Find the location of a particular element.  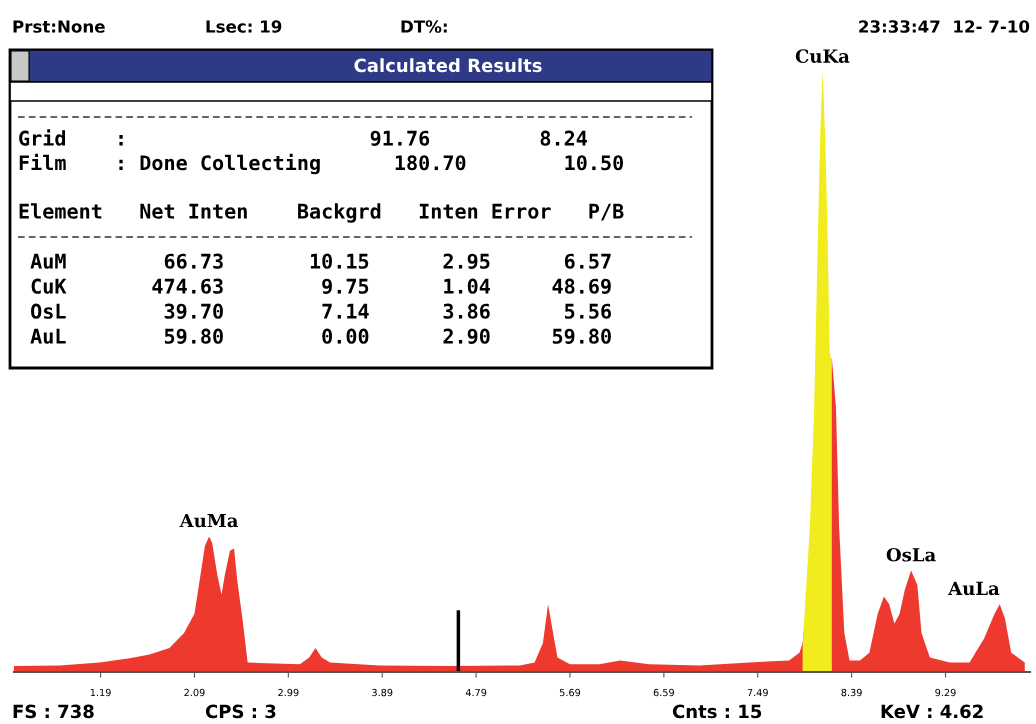

annotation: CuKa is located at coordinates (822, 56).